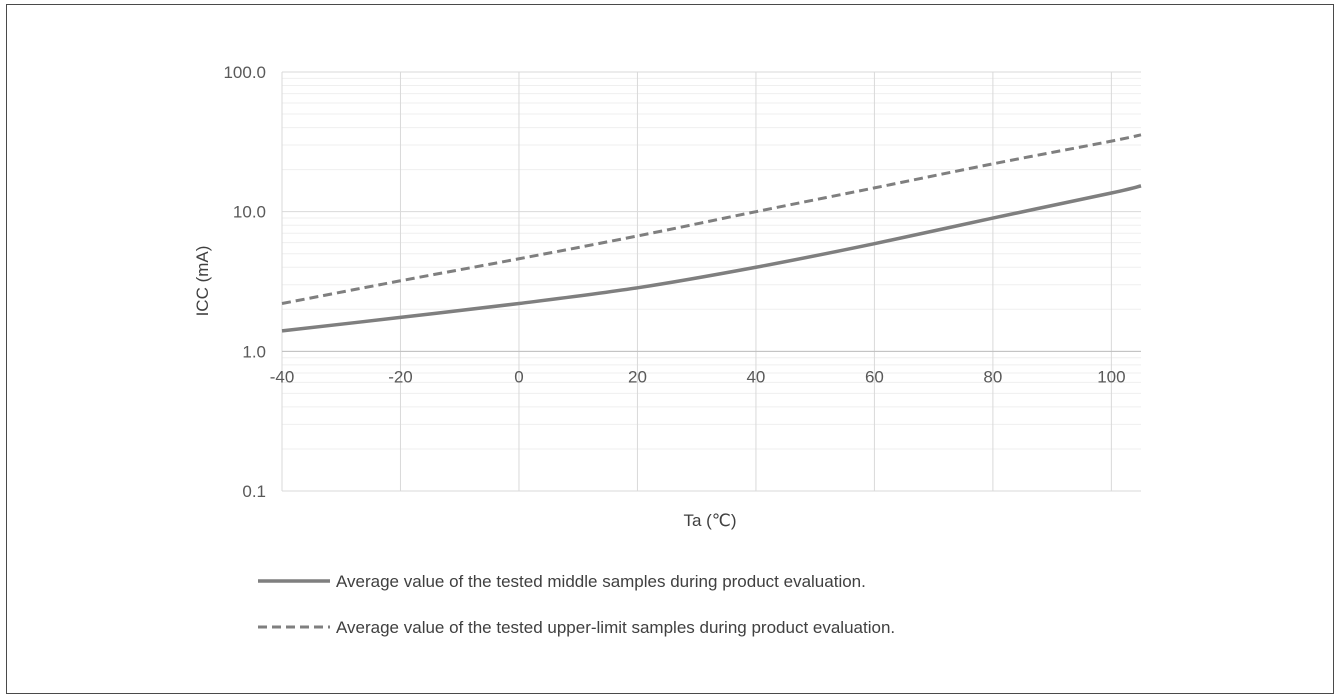  What do you see at coordinates (874, 376) in the screenshot?
I see `x-tick-label: 60` at bounding box center [874, 376].